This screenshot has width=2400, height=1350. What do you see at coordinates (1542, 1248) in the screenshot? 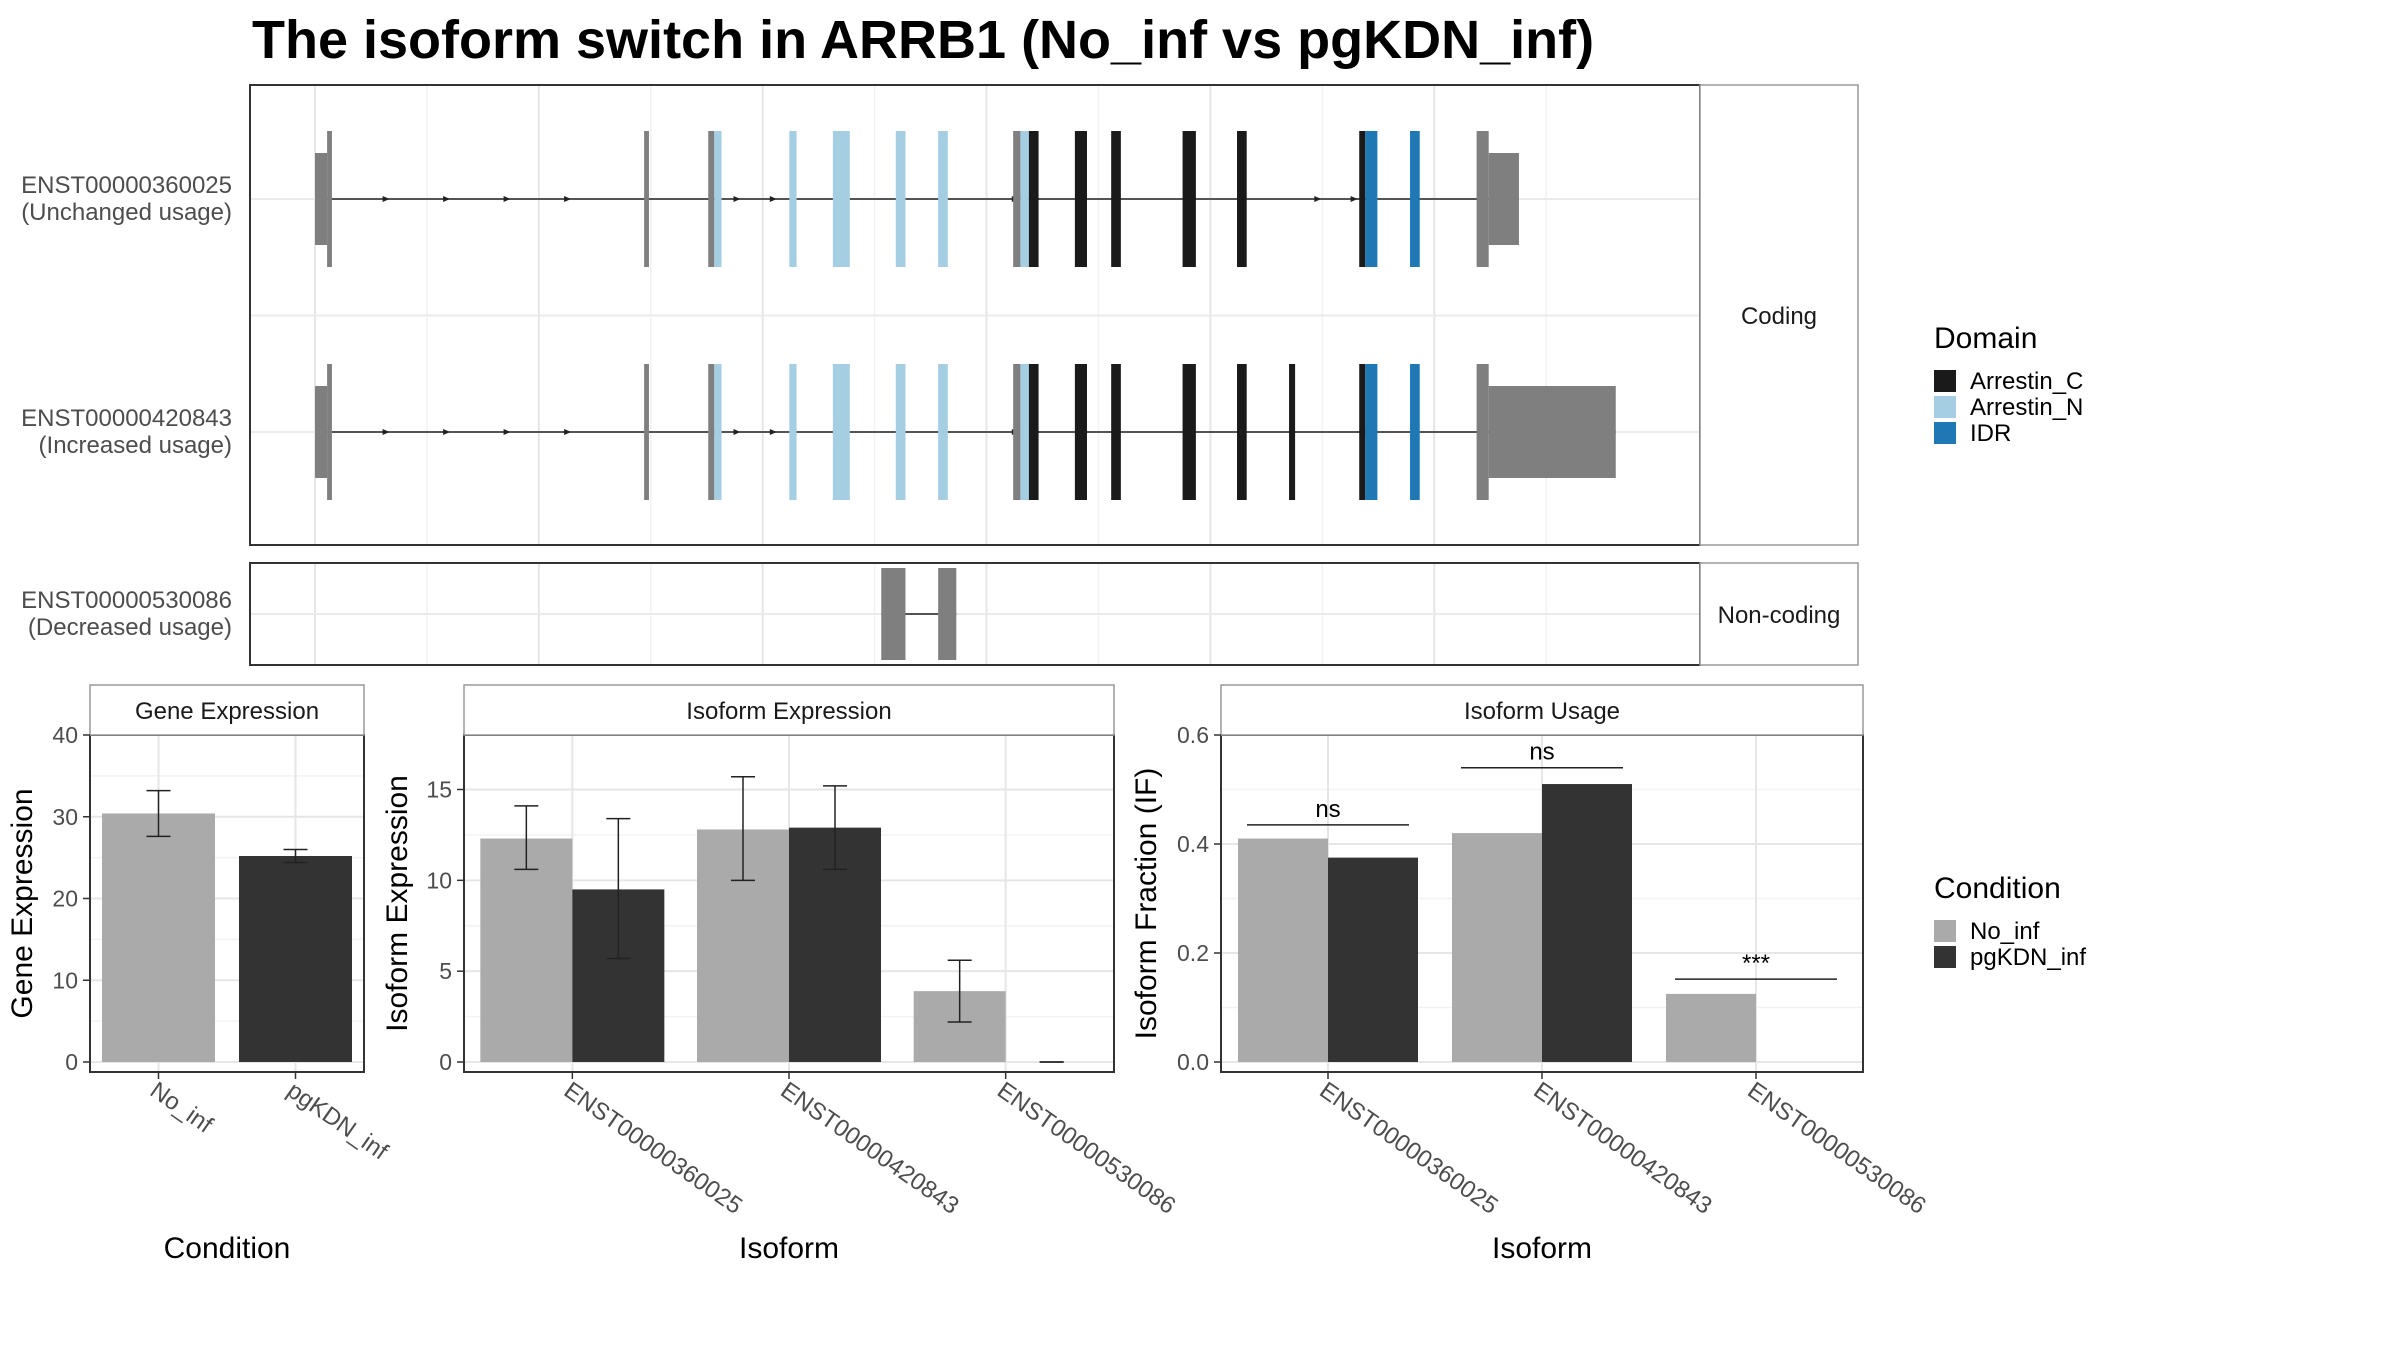
I see `x-axis-label: Isoform` at bounding box center [1542, 1248].